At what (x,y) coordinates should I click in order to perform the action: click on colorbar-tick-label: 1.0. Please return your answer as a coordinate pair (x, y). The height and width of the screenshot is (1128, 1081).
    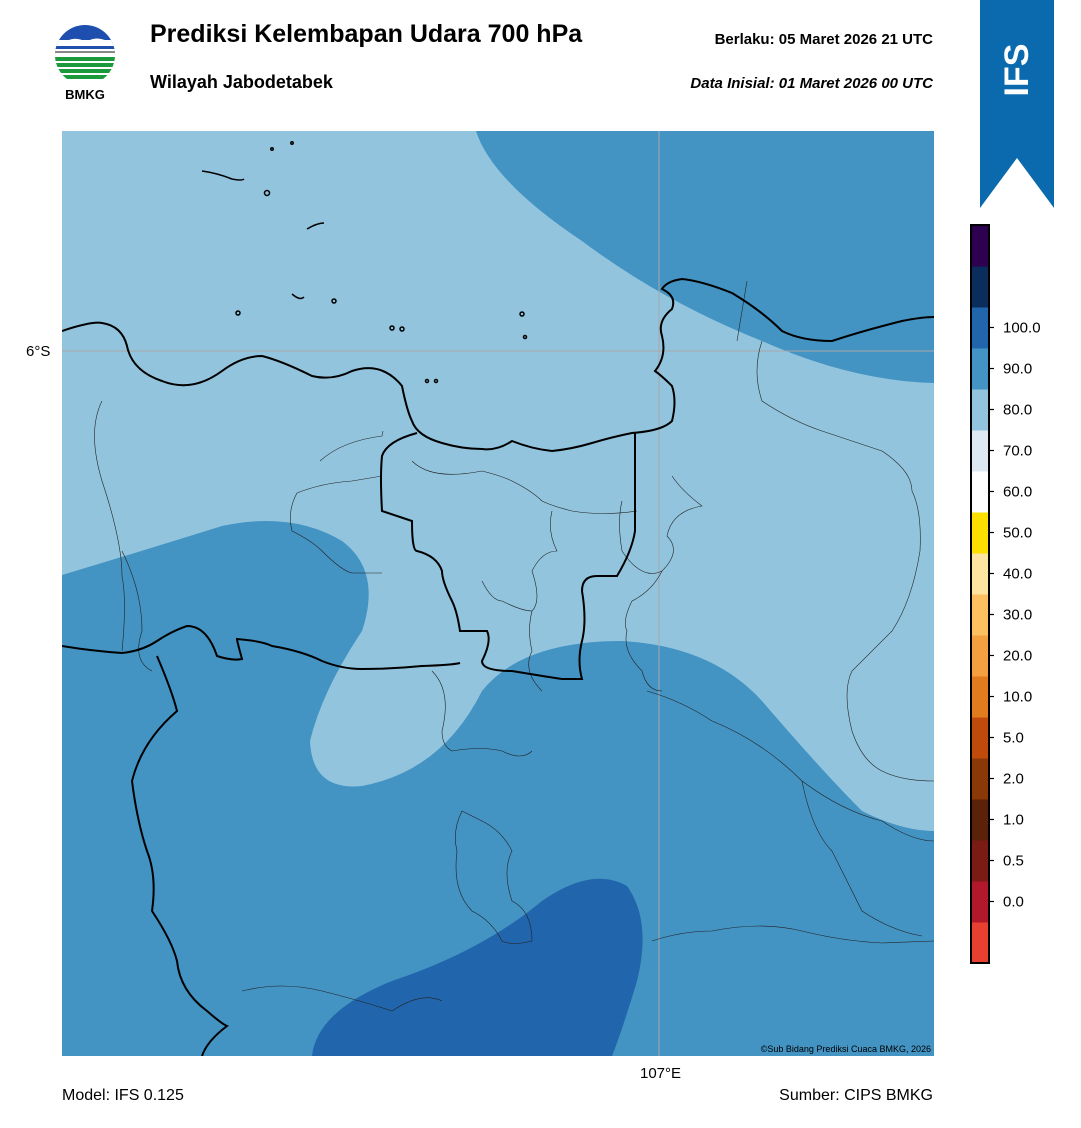
    Looking at the image, I should click on (1013, 820).